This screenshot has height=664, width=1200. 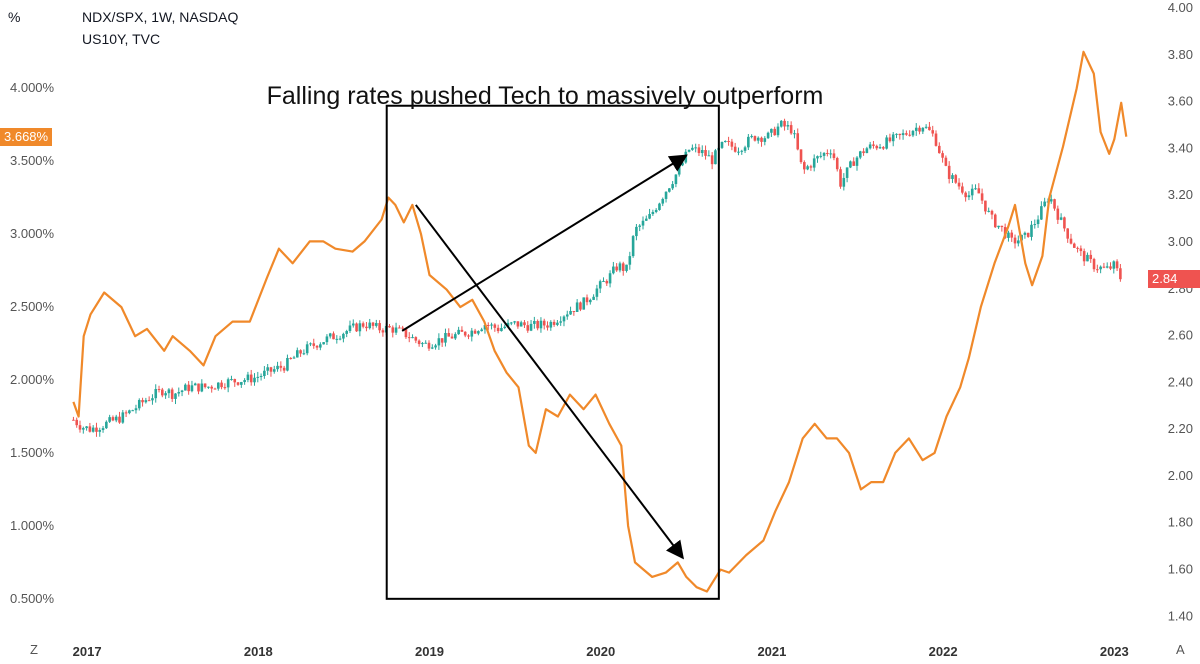 What do you see at coordinates (26, 136) in the screenshot?
I see `us10y-last-value-badge: 3.668%` at bounding box center [26, 136].